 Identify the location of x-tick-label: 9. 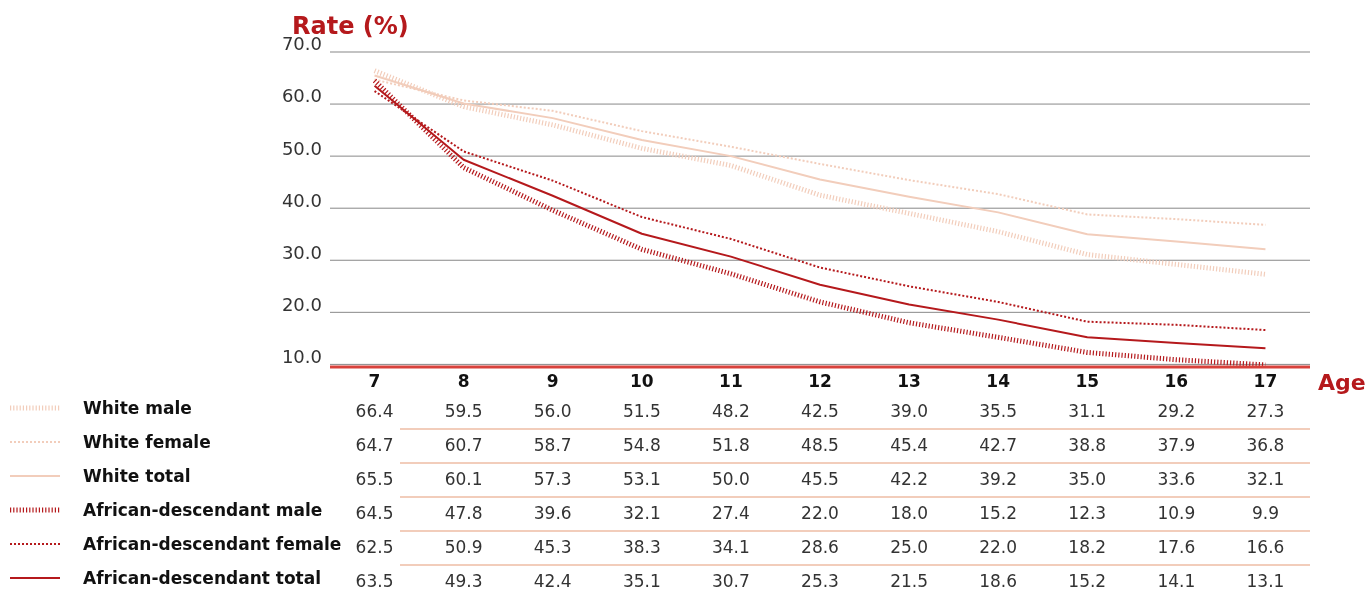
(552, 381).